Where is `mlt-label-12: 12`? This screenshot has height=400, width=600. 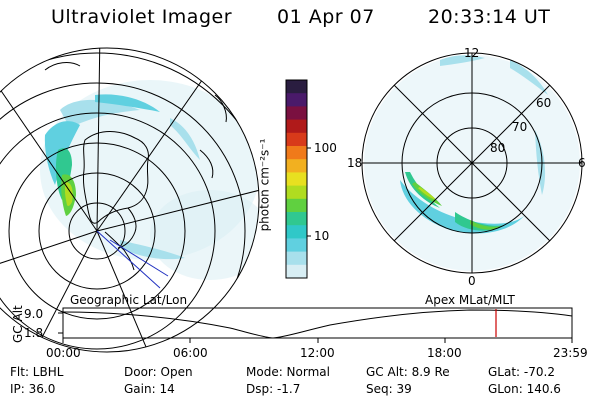
mlt-label-12: 12 is located at coordinates (472, 53).